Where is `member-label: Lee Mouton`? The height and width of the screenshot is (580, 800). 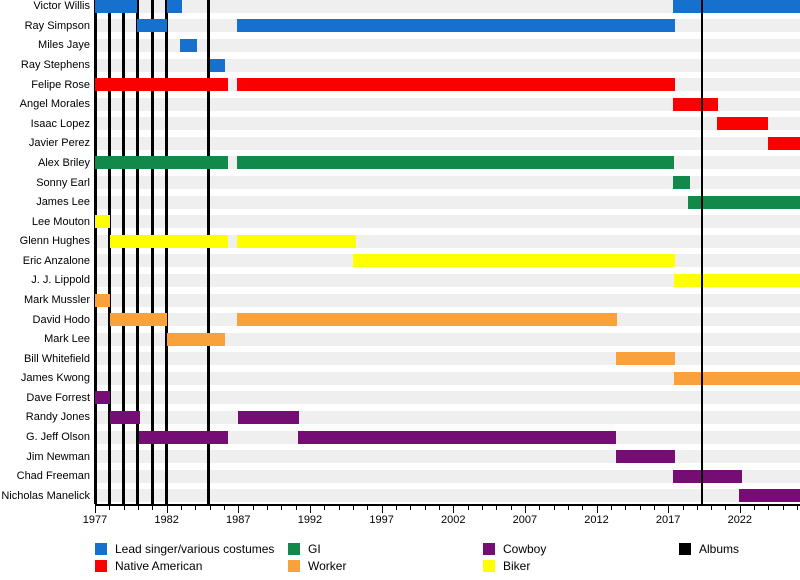
member-label: Lee Mouton is located at coordinates (60, 221).